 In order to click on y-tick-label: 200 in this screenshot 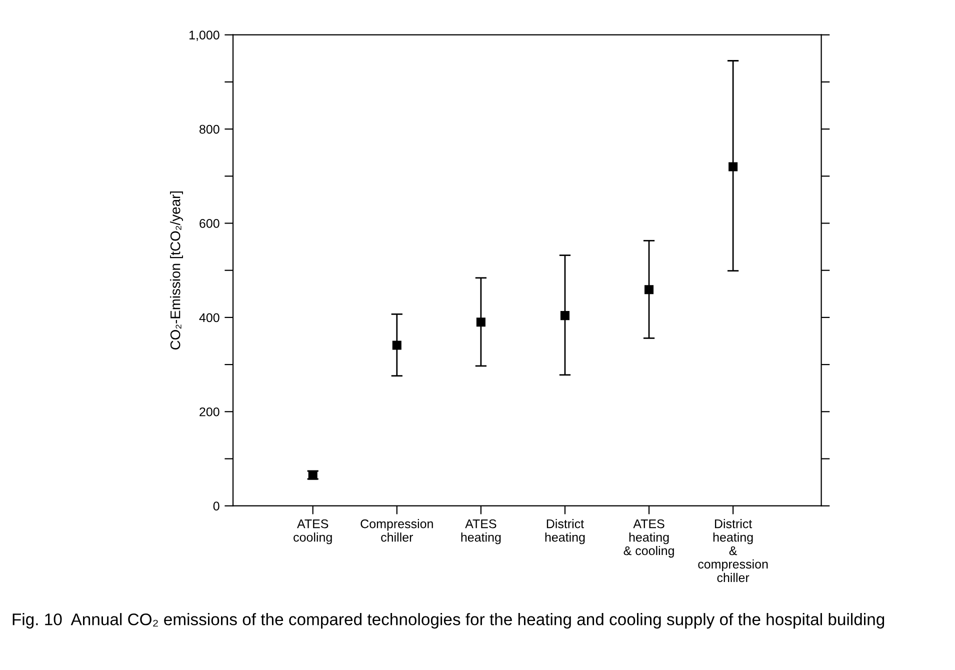, I will do `click(210, 411)`.